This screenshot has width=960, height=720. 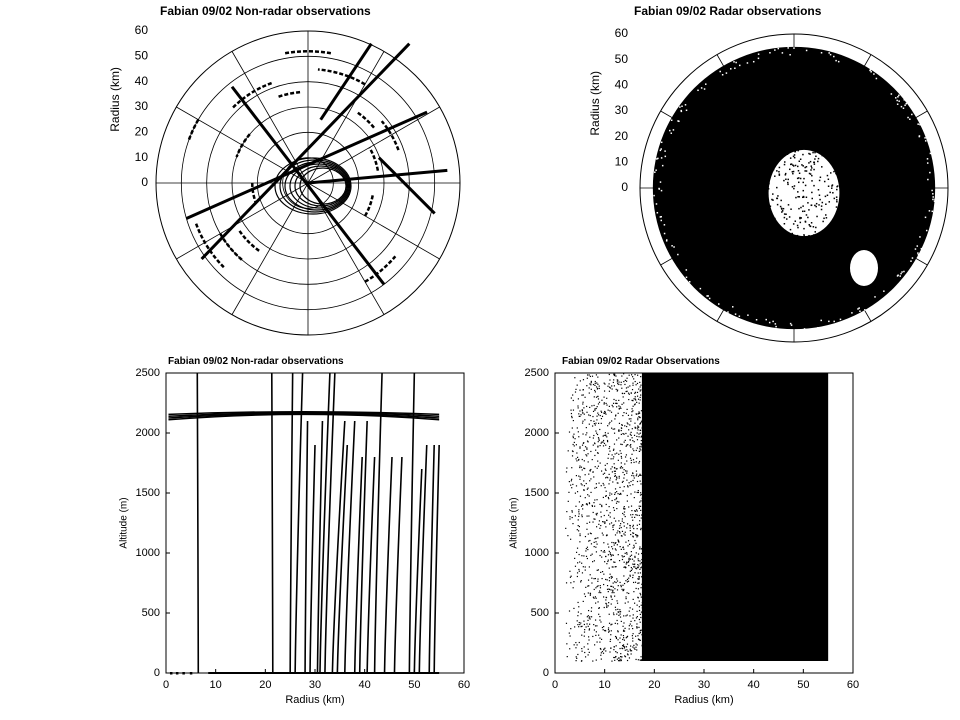 What do you see at coordinates (864, 268) in the screenshot?
I see `radar-gap` at bounding box center [864, 268].